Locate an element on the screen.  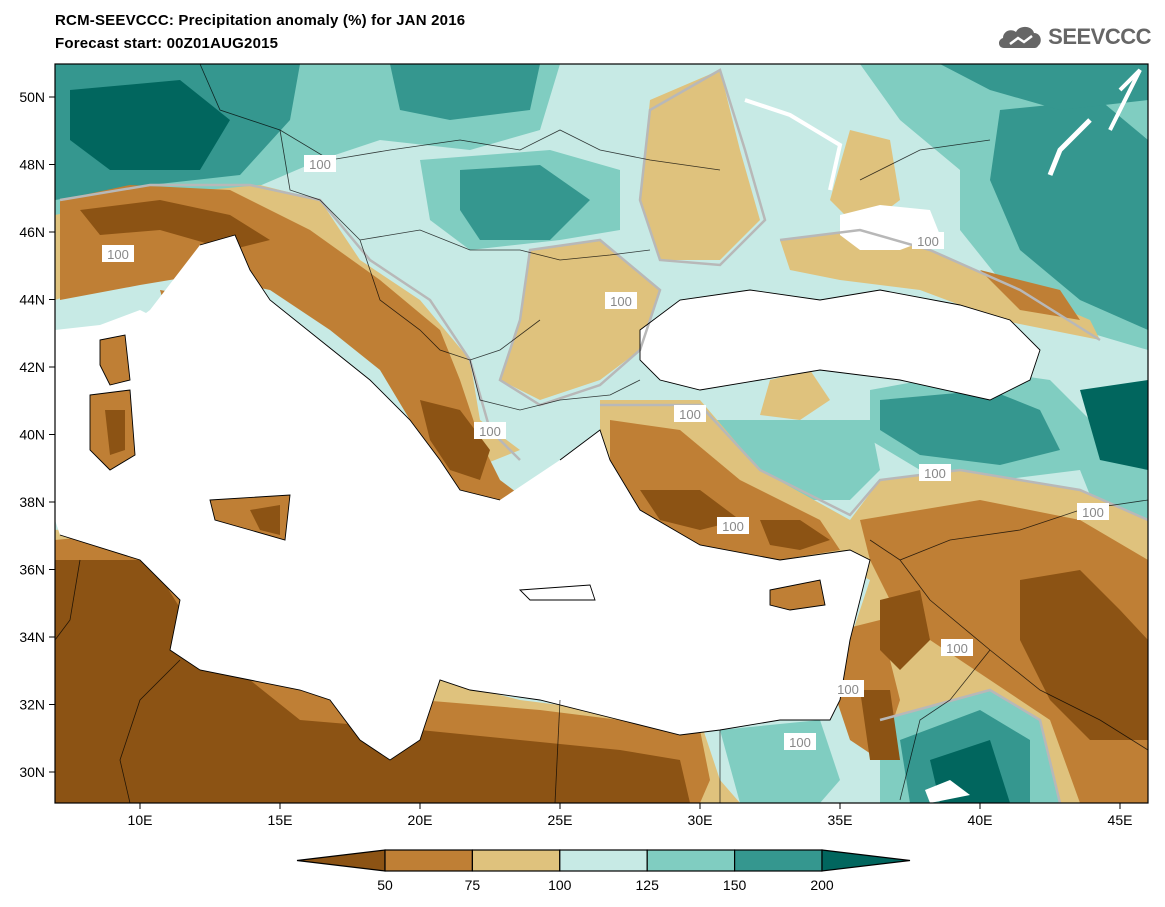
colorbar-label: 200 is located at coordinates (822, 885).